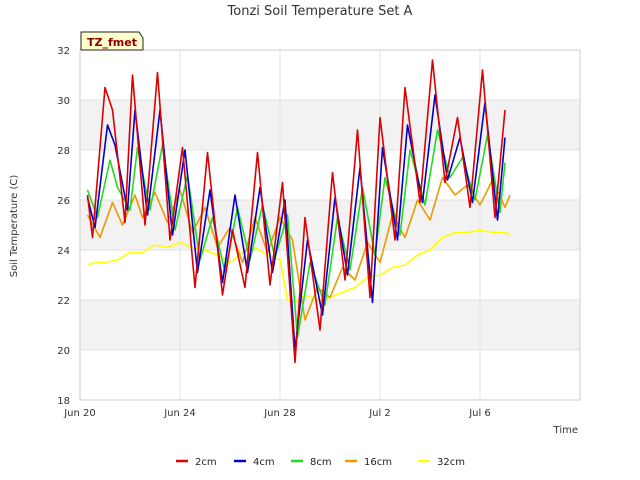  I want to click on x-tick-label: Jun 24, so click(179, 413).